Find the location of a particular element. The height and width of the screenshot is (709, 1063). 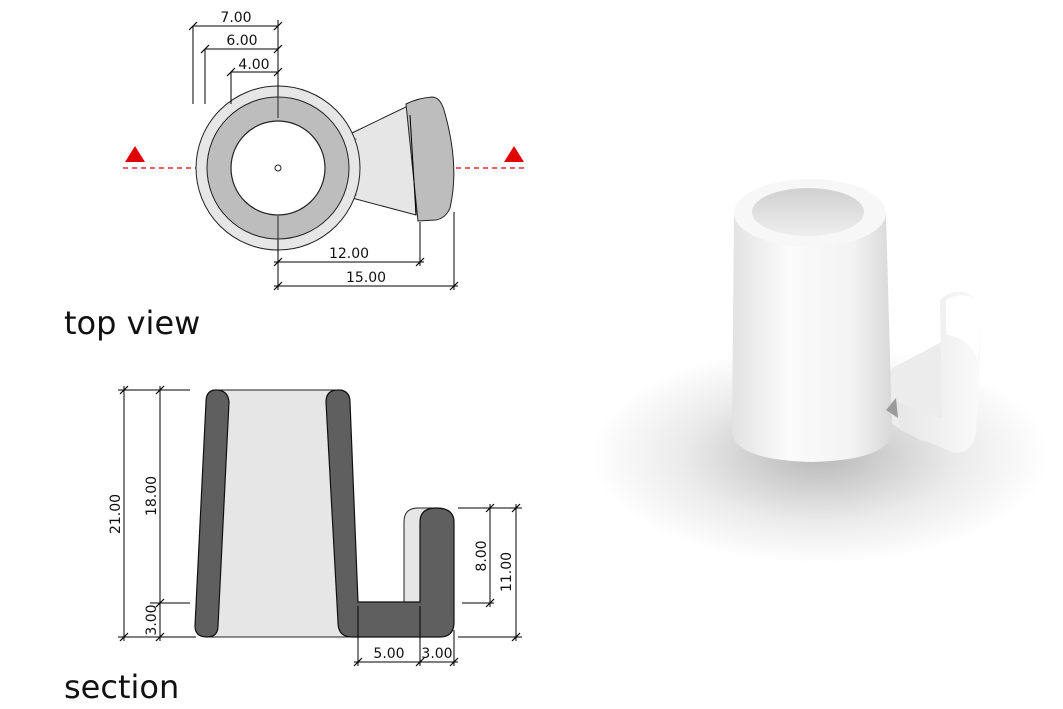

dim-label-21: 21.00 is located at coordinates (116, 514).